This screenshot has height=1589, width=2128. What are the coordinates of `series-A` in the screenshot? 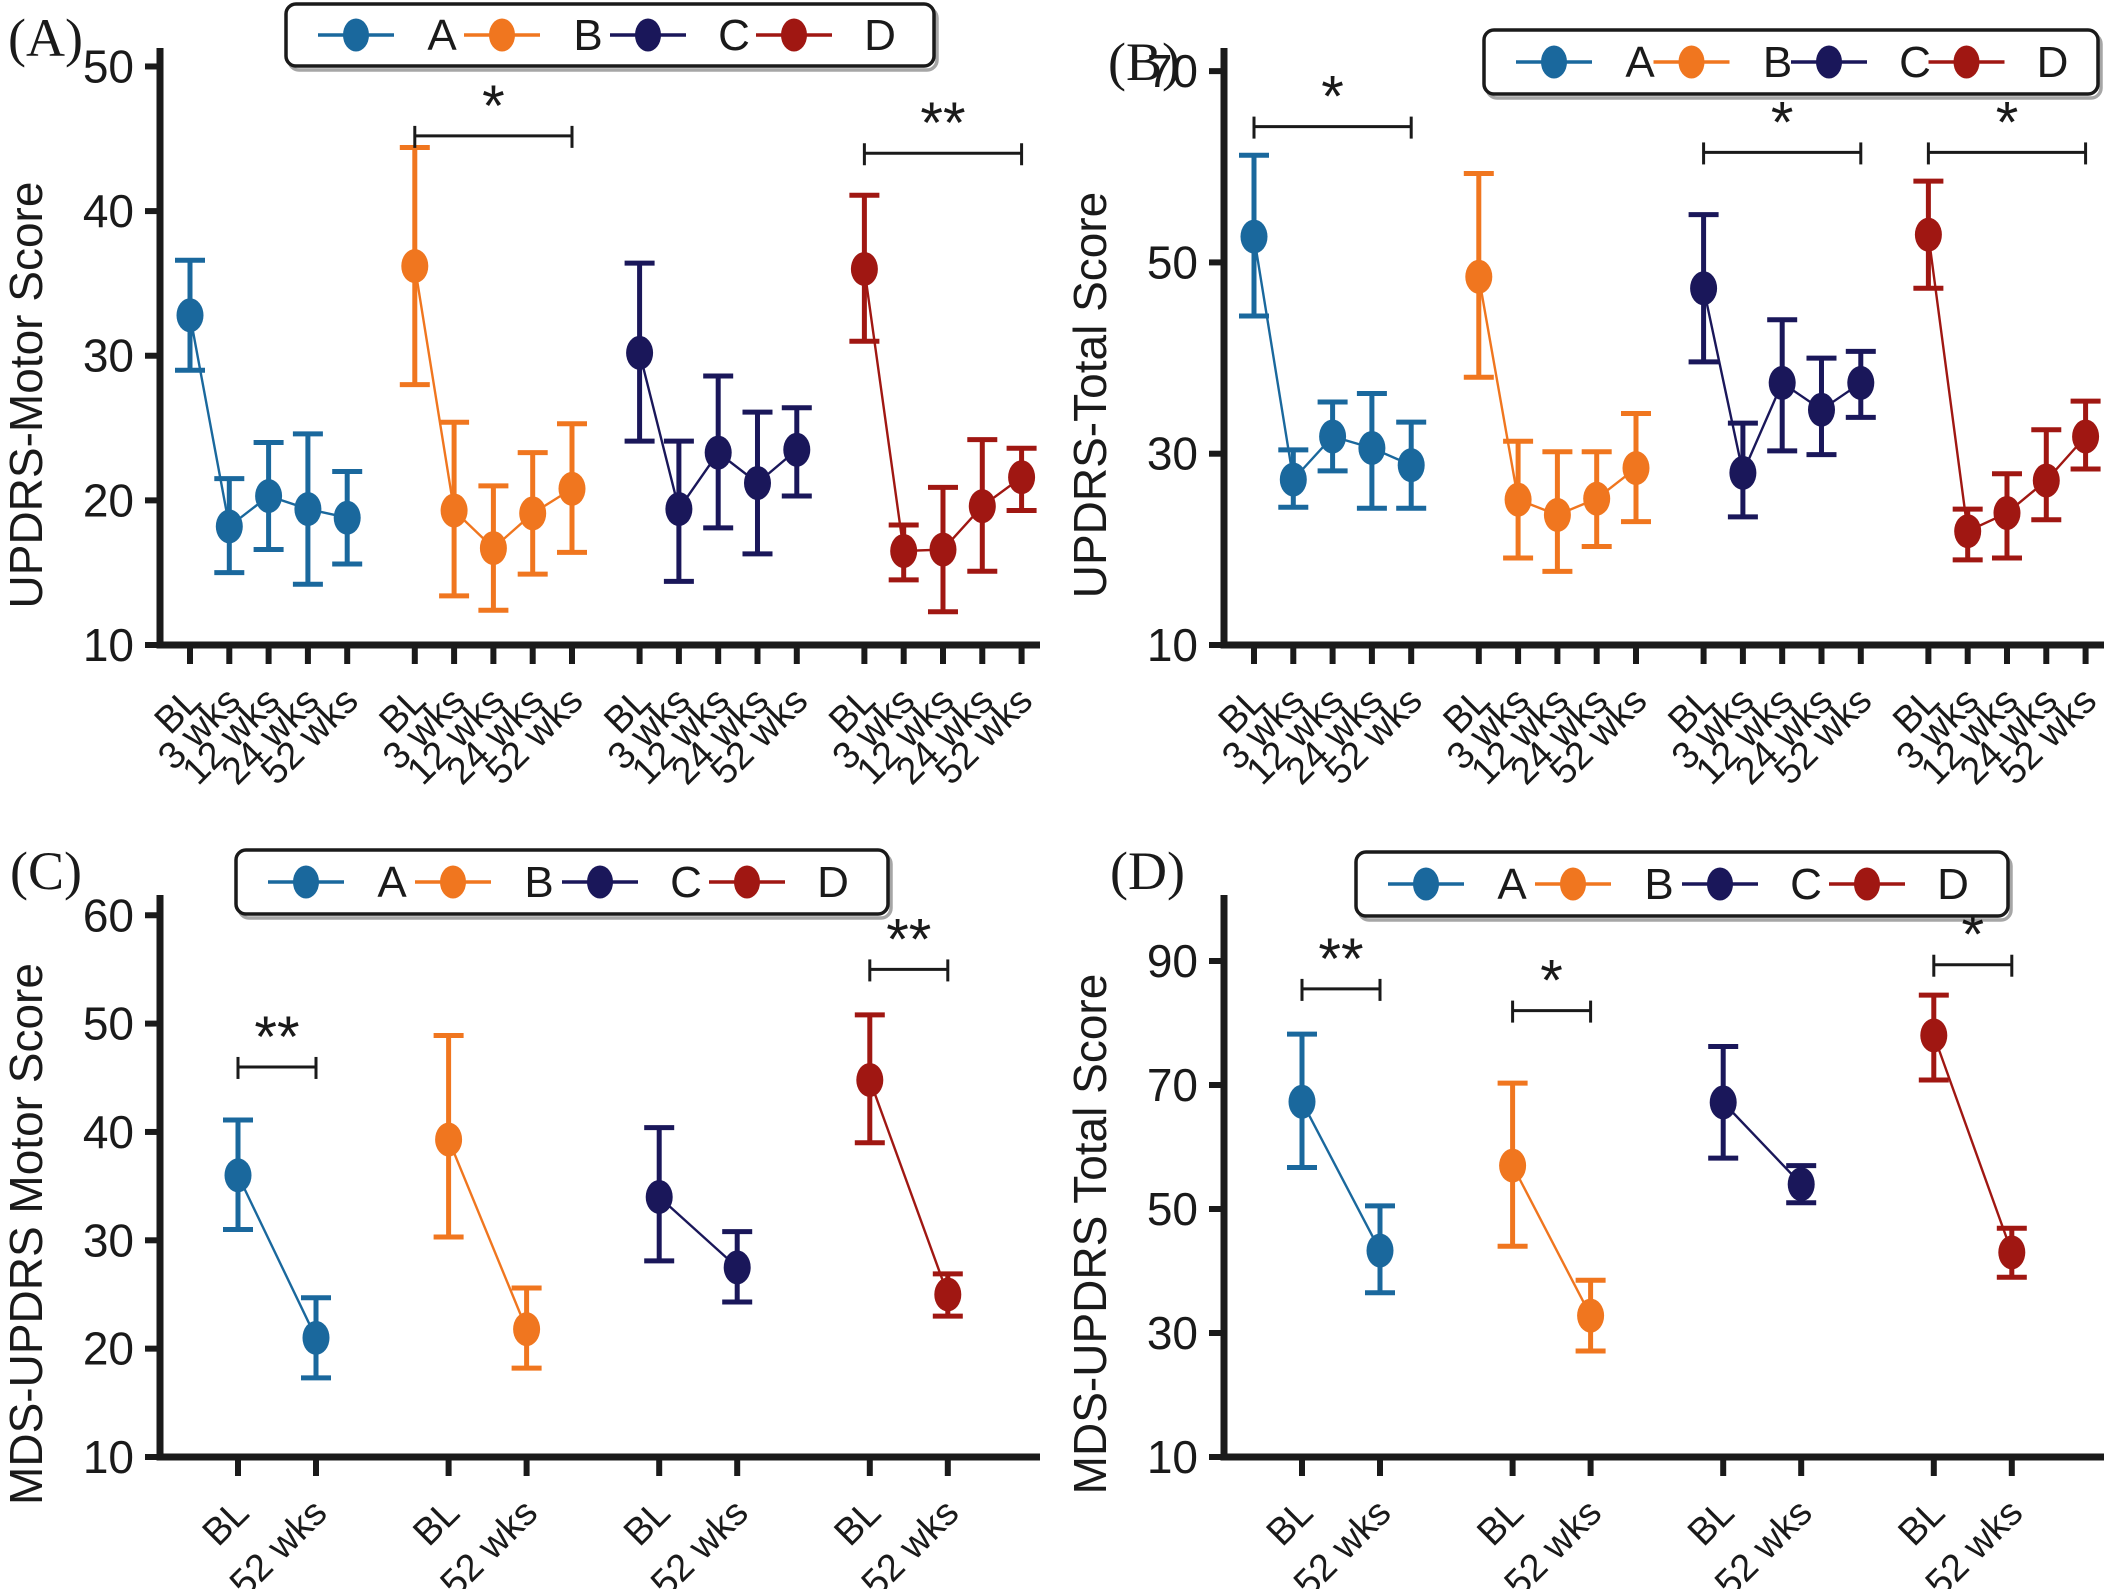 It's located at (1341, 1163).